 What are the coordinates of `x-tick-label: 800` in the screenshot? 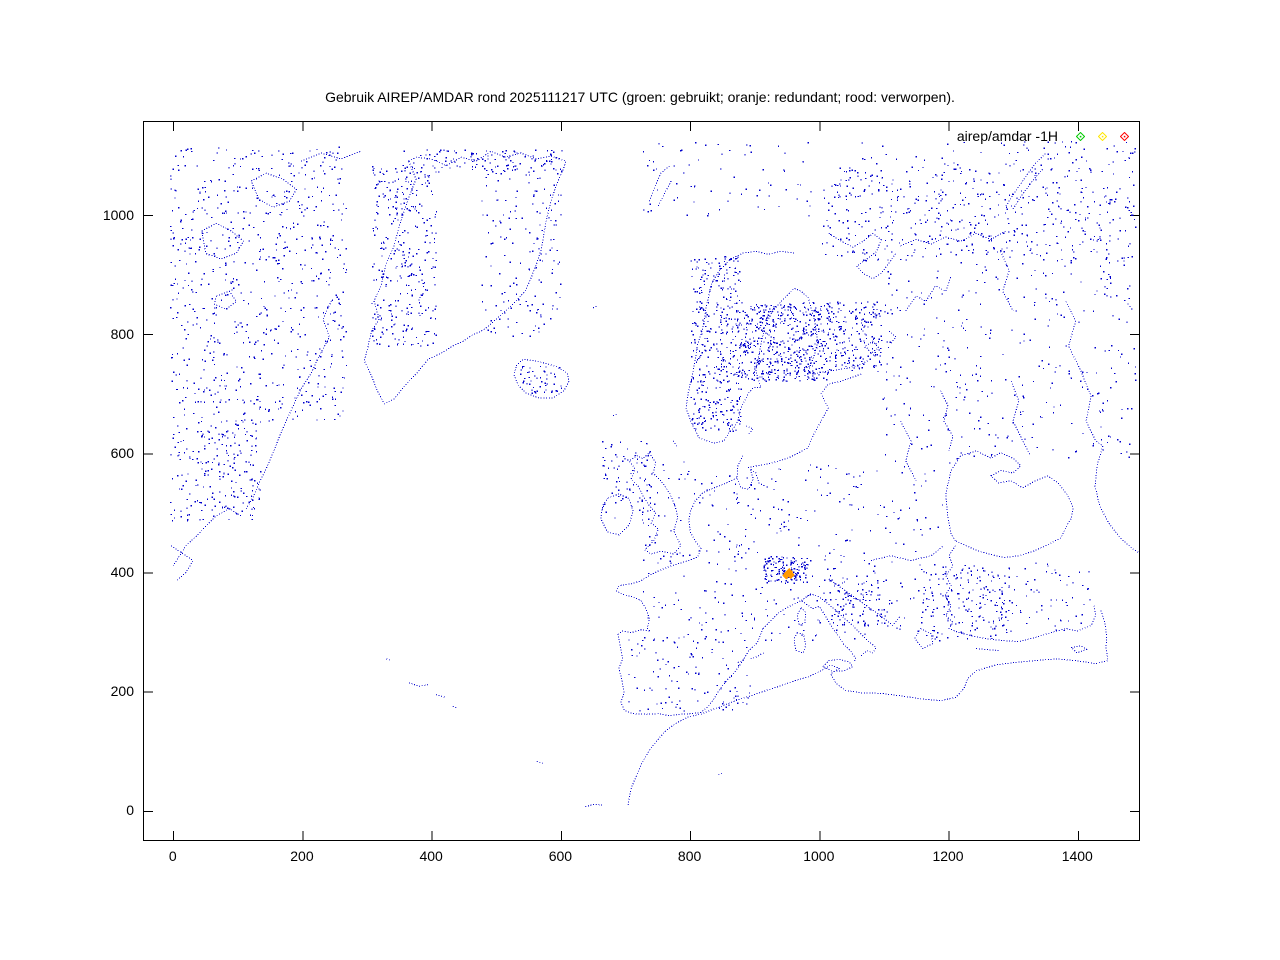 It's located at (689, 856).